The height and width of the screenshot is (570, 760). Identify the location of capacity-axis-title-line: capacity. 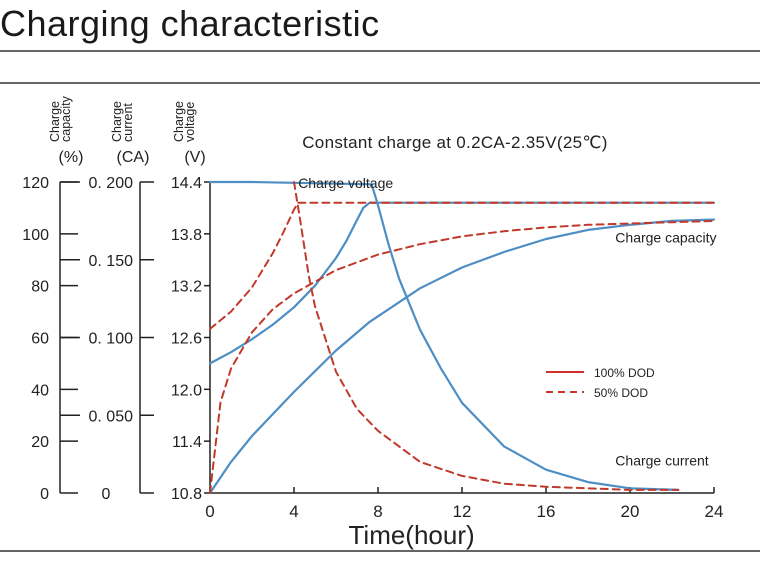
(66, 118).